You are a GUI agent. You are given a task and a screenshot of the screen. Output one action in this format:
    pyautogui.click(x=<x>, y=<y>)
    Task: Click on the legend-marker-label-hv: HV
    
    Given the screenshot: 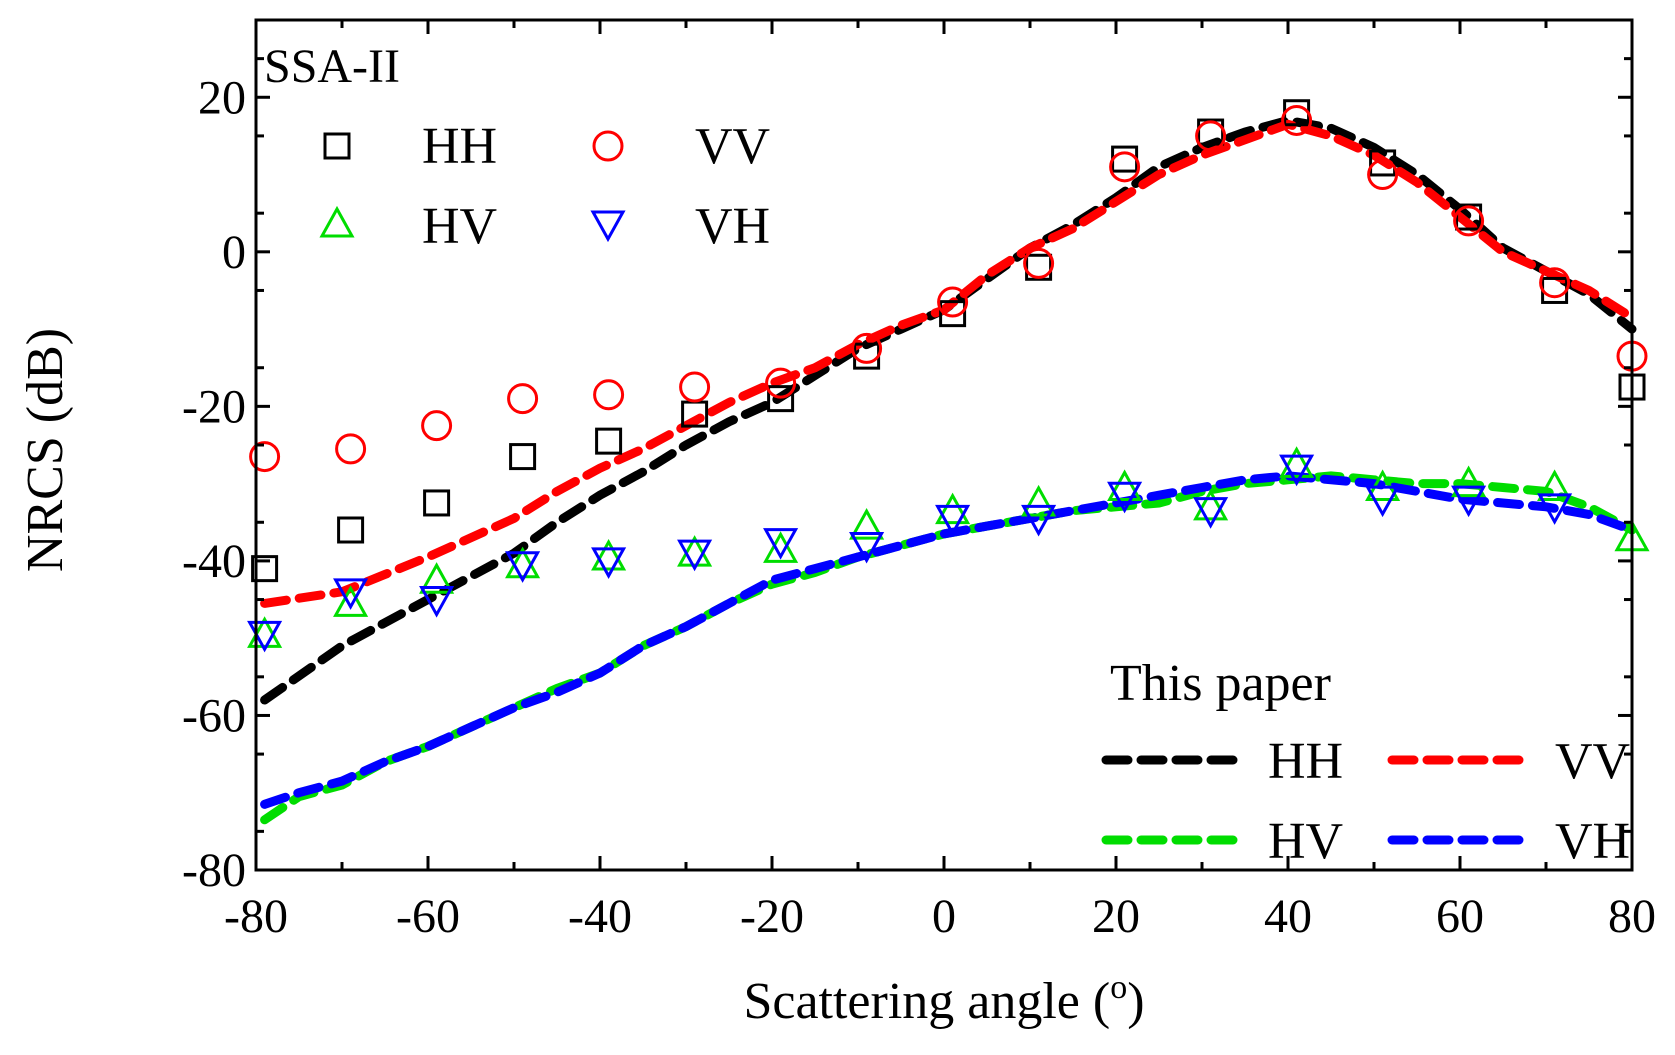 What is the action you would take?
    pyautogui.click(x=459, y=226)
    